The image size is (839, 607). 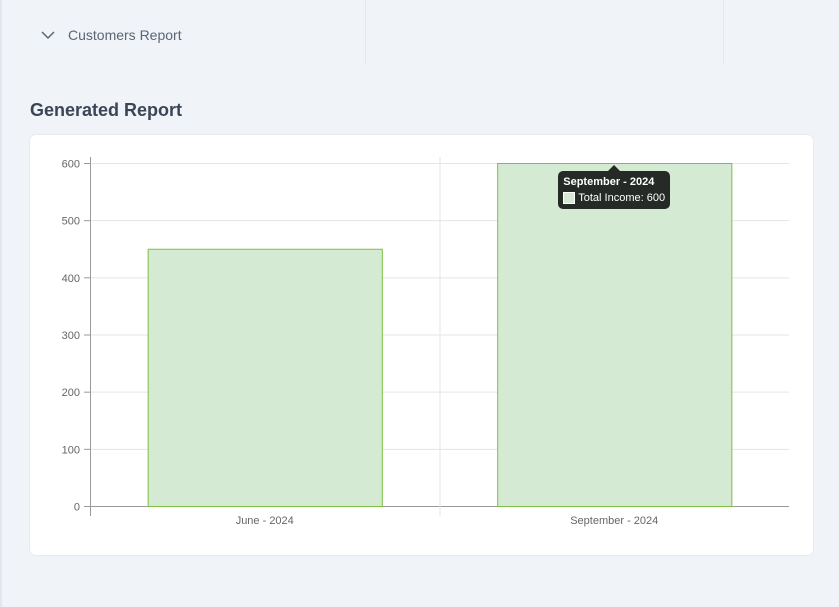 I want to click on chart-tooltip: September - 2024 Total Income: 600, so click(x=614, y=187).